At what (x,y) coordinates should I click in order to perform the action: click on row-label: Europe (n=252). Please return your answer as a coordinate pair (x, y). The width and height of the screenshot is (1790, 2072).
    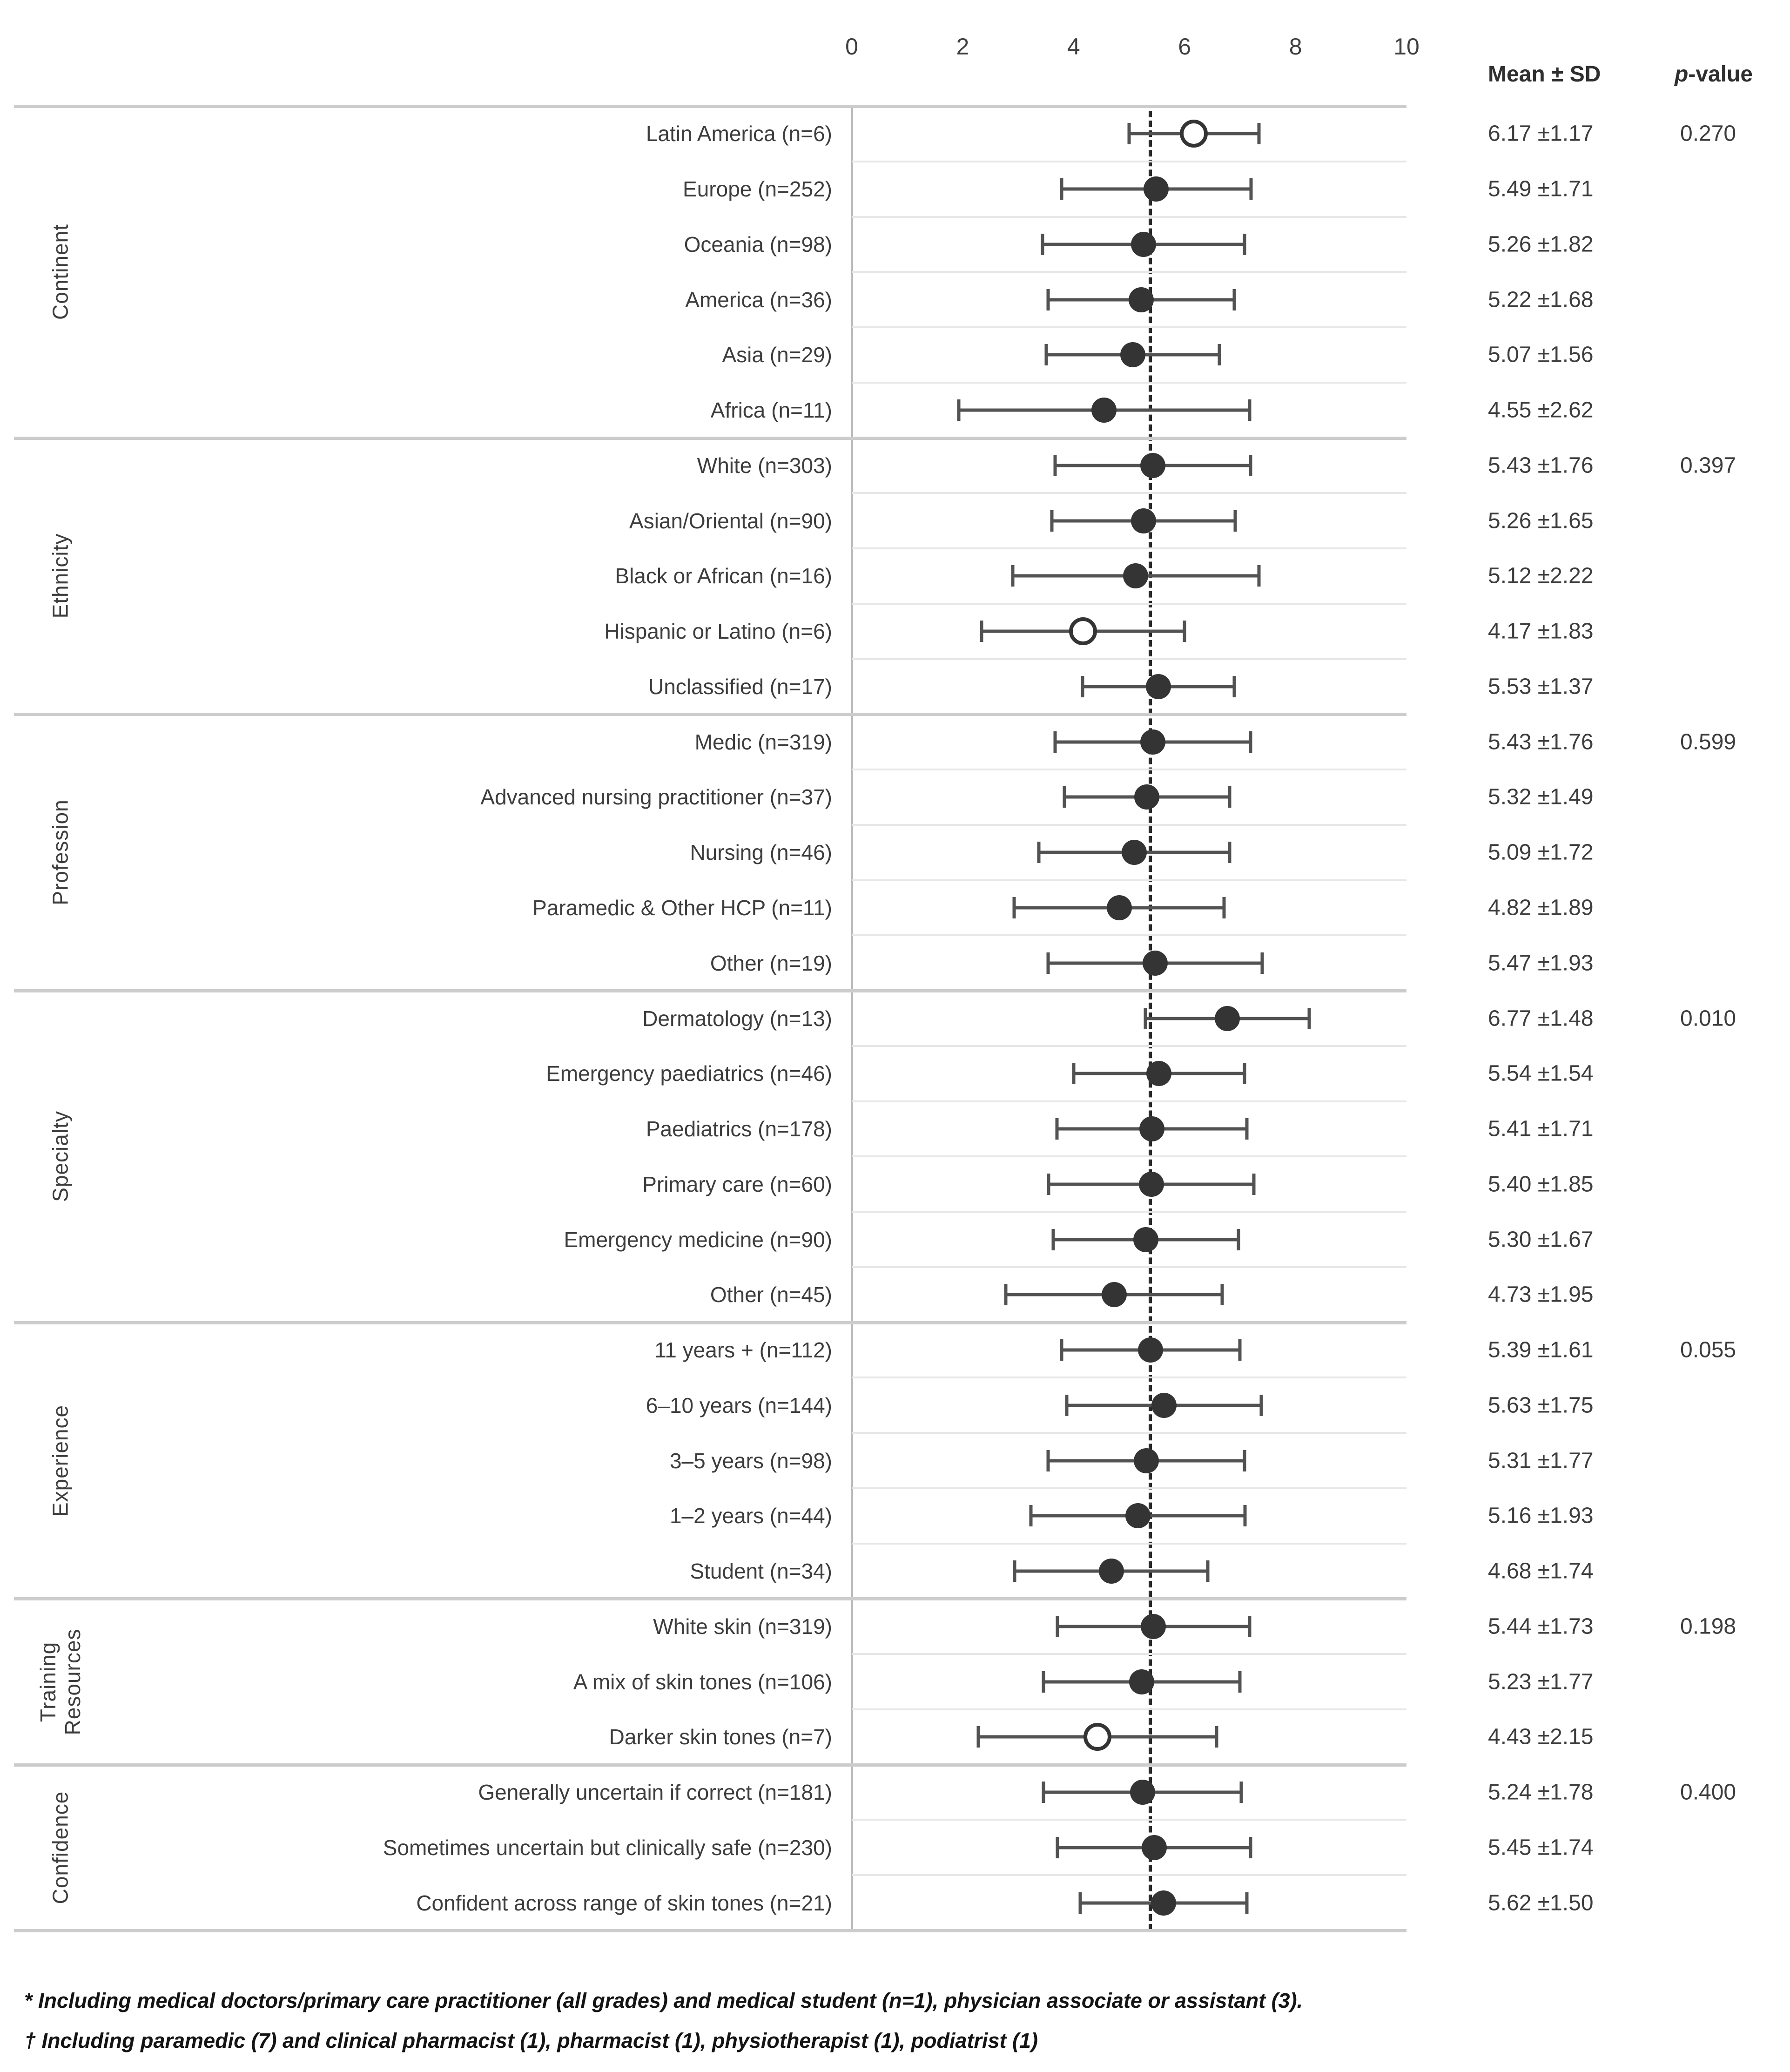
    Looking at the image, I should click on (757, 189).